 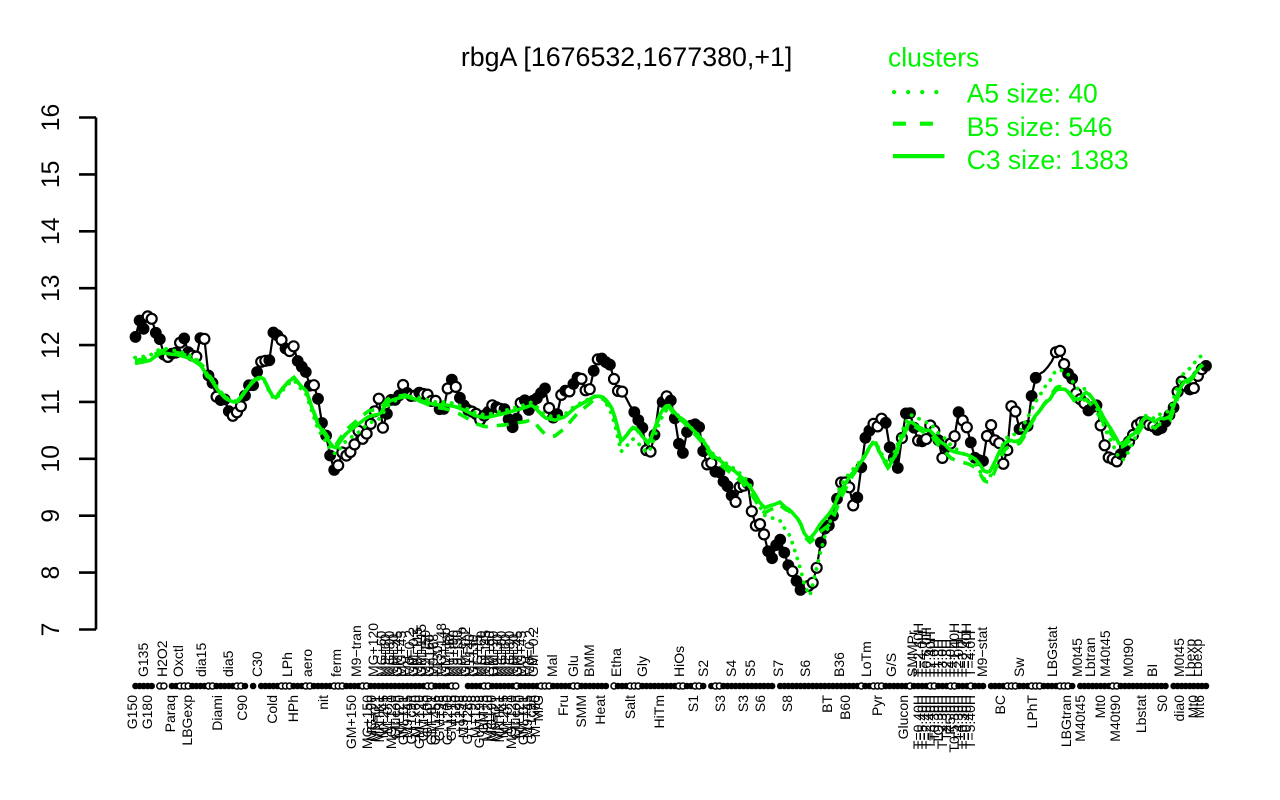 I want to click on svg-text: SMM, so click(x=581, y=711).